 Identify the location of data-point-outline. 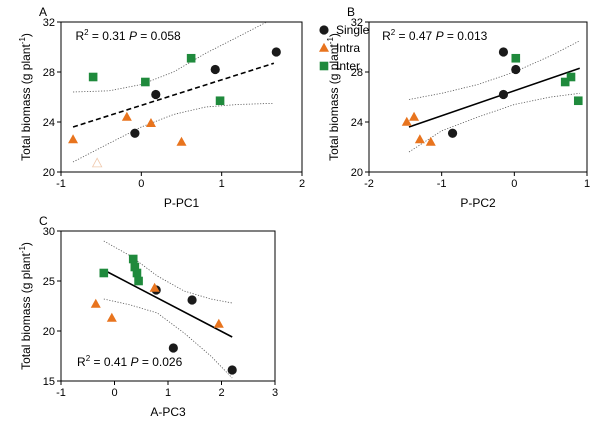
(97, 162).